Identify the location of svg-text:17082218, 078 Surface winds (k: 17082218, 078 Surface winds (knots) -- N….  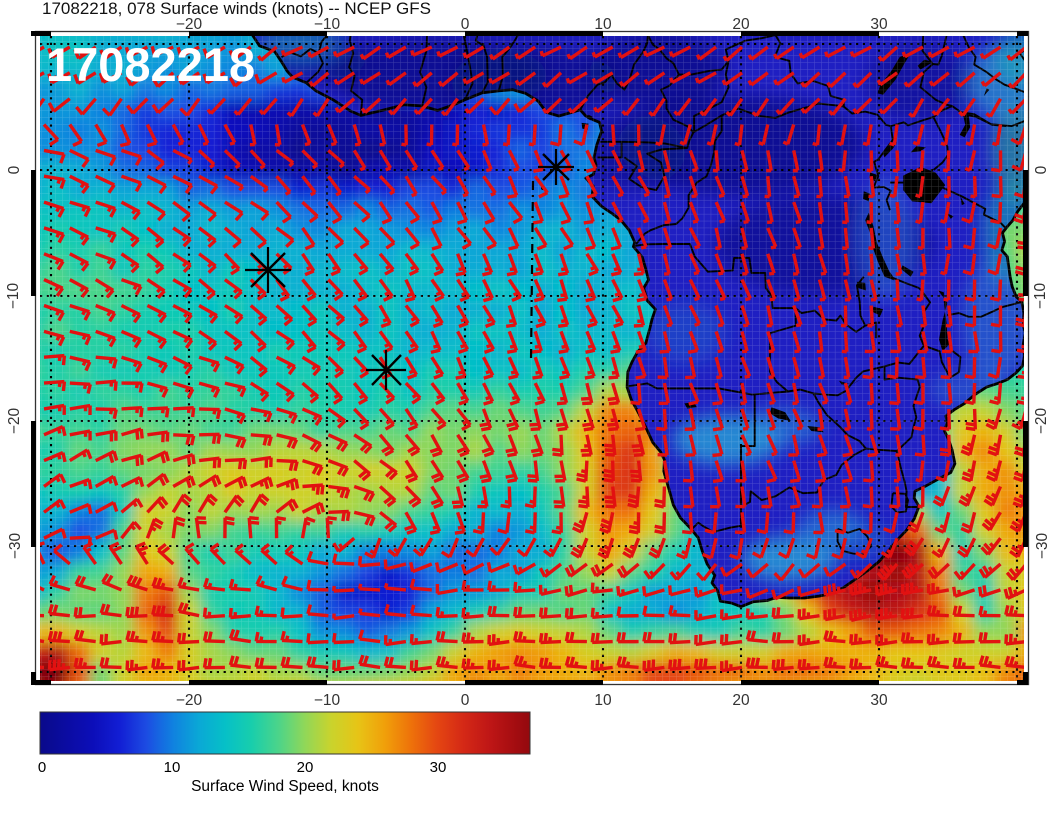
(236, 9).